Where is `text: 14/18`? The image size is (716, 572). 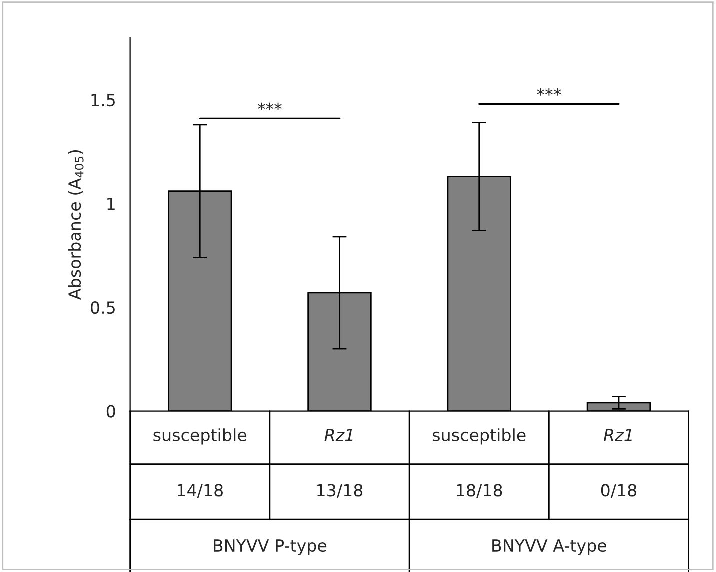
text: 14/18 is located at coordinates (200, 491).